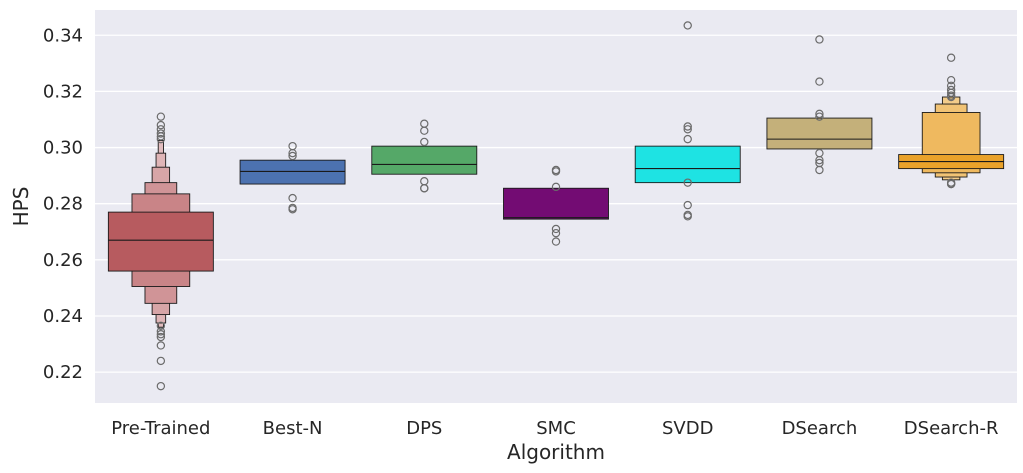 The image size is (1023, 473). Describe the element at coordinates (951, 121) in the screenshot. I see `boxen-group-dsearch-r` at that location.